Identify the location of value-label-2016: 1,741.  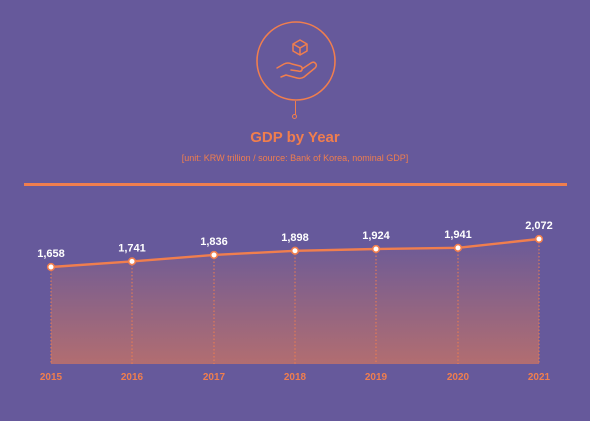
(132, 248).